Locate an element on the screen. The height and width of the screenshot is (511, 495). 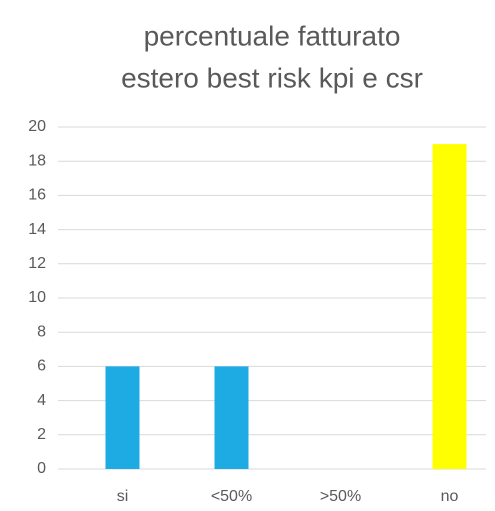
y-tick-label: 18 is located at coordinates (37, 160).